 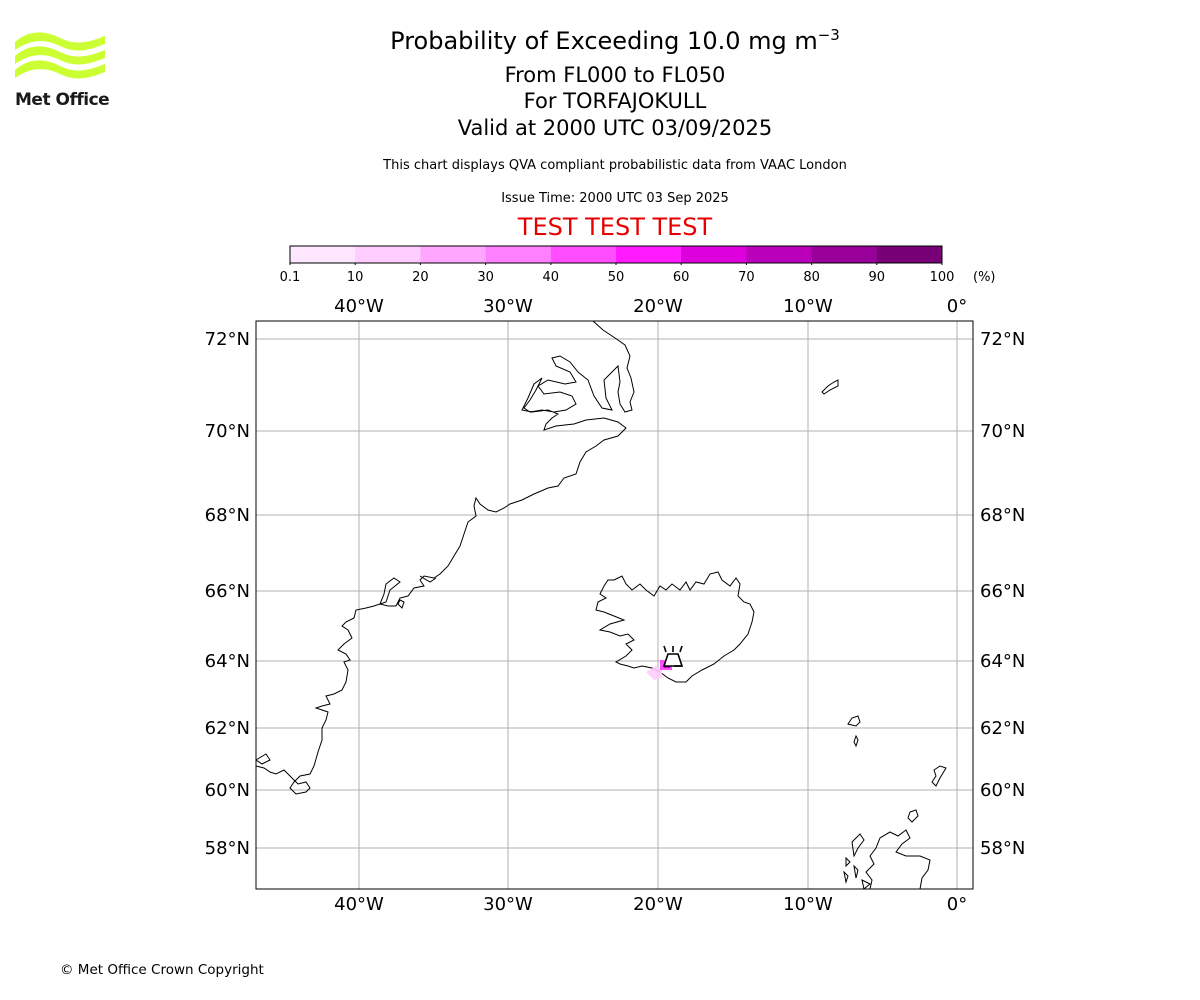 What do you see at coordinates (162, 970) in the screenshot?
I see `copyright-notice: © Met Office Crown Copyright` at bounding box center [162, 970].